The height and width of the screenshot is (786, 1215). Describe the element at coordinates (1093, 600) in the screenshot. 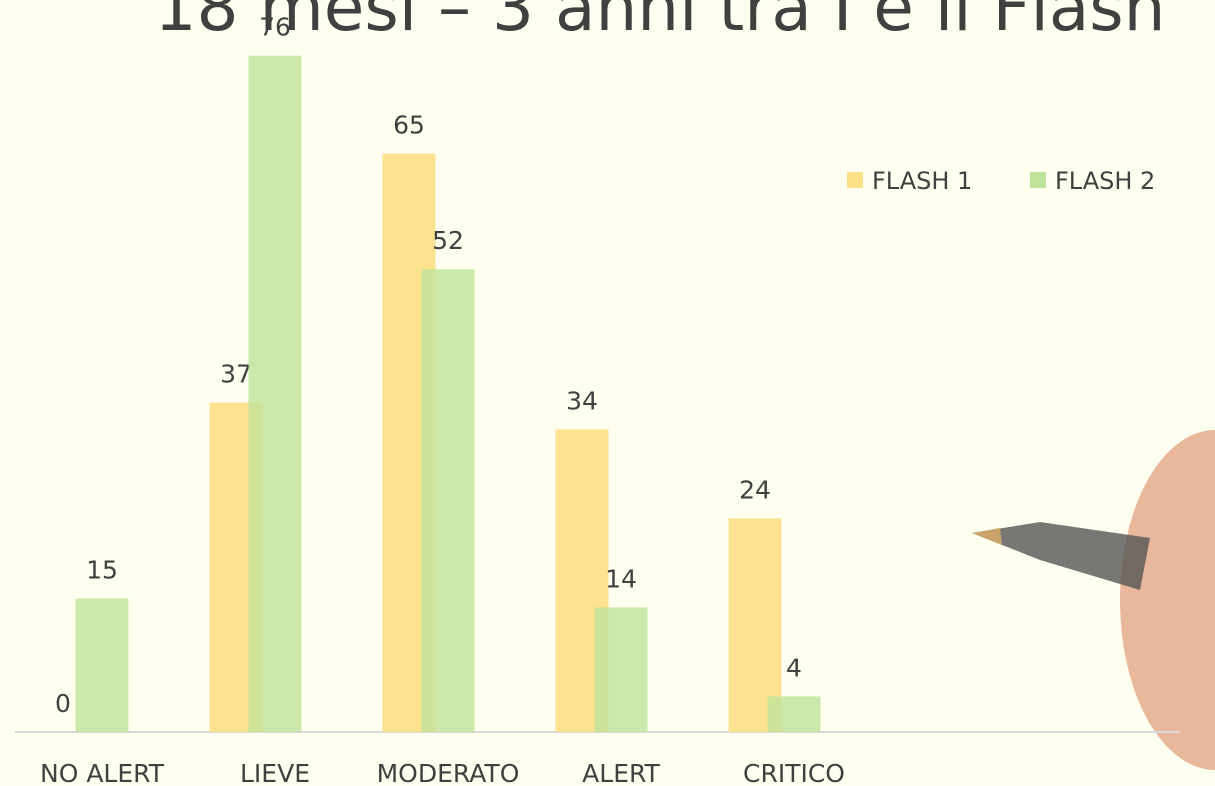

I see `hand` at that location.